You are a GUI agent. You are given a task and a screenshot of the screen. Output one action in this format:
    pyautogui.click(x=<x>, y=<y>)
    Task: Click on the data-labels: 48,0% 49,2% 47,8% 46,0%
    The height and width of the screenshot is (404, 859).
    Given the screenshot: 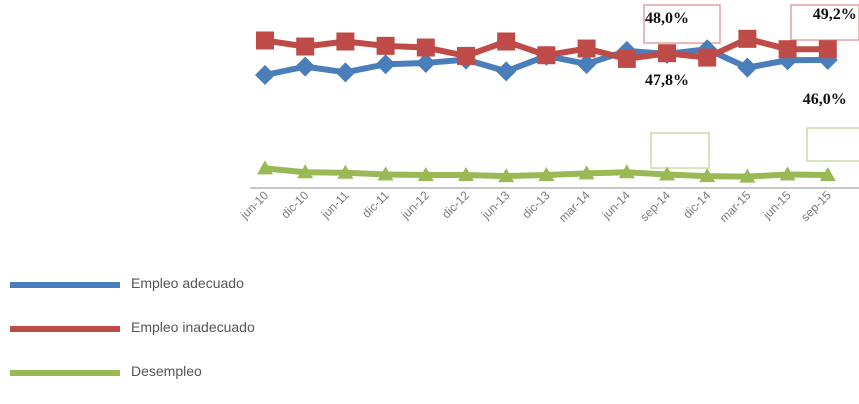 What is the action you would take?
    pyautogui.click(x=751, y=57)
    